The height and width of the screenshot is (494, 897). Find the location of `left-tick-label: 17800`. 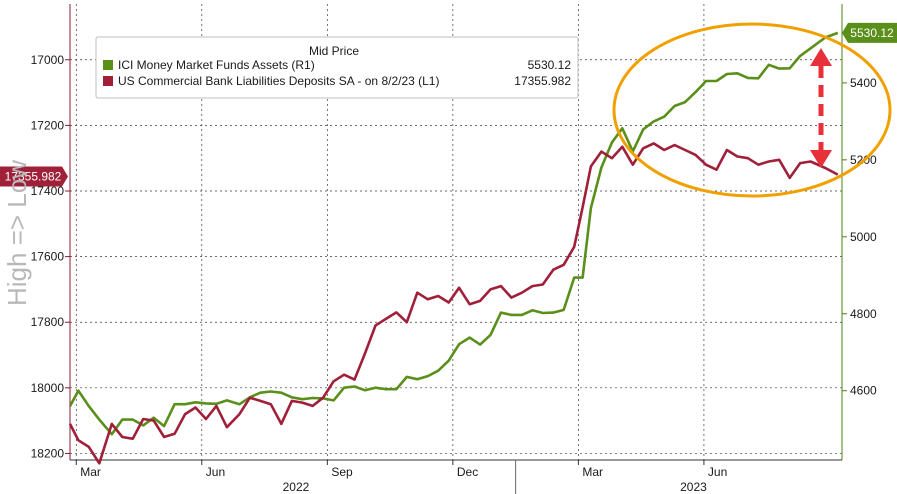

left-tick-label: 17800 is located at coordinates (48, 322).